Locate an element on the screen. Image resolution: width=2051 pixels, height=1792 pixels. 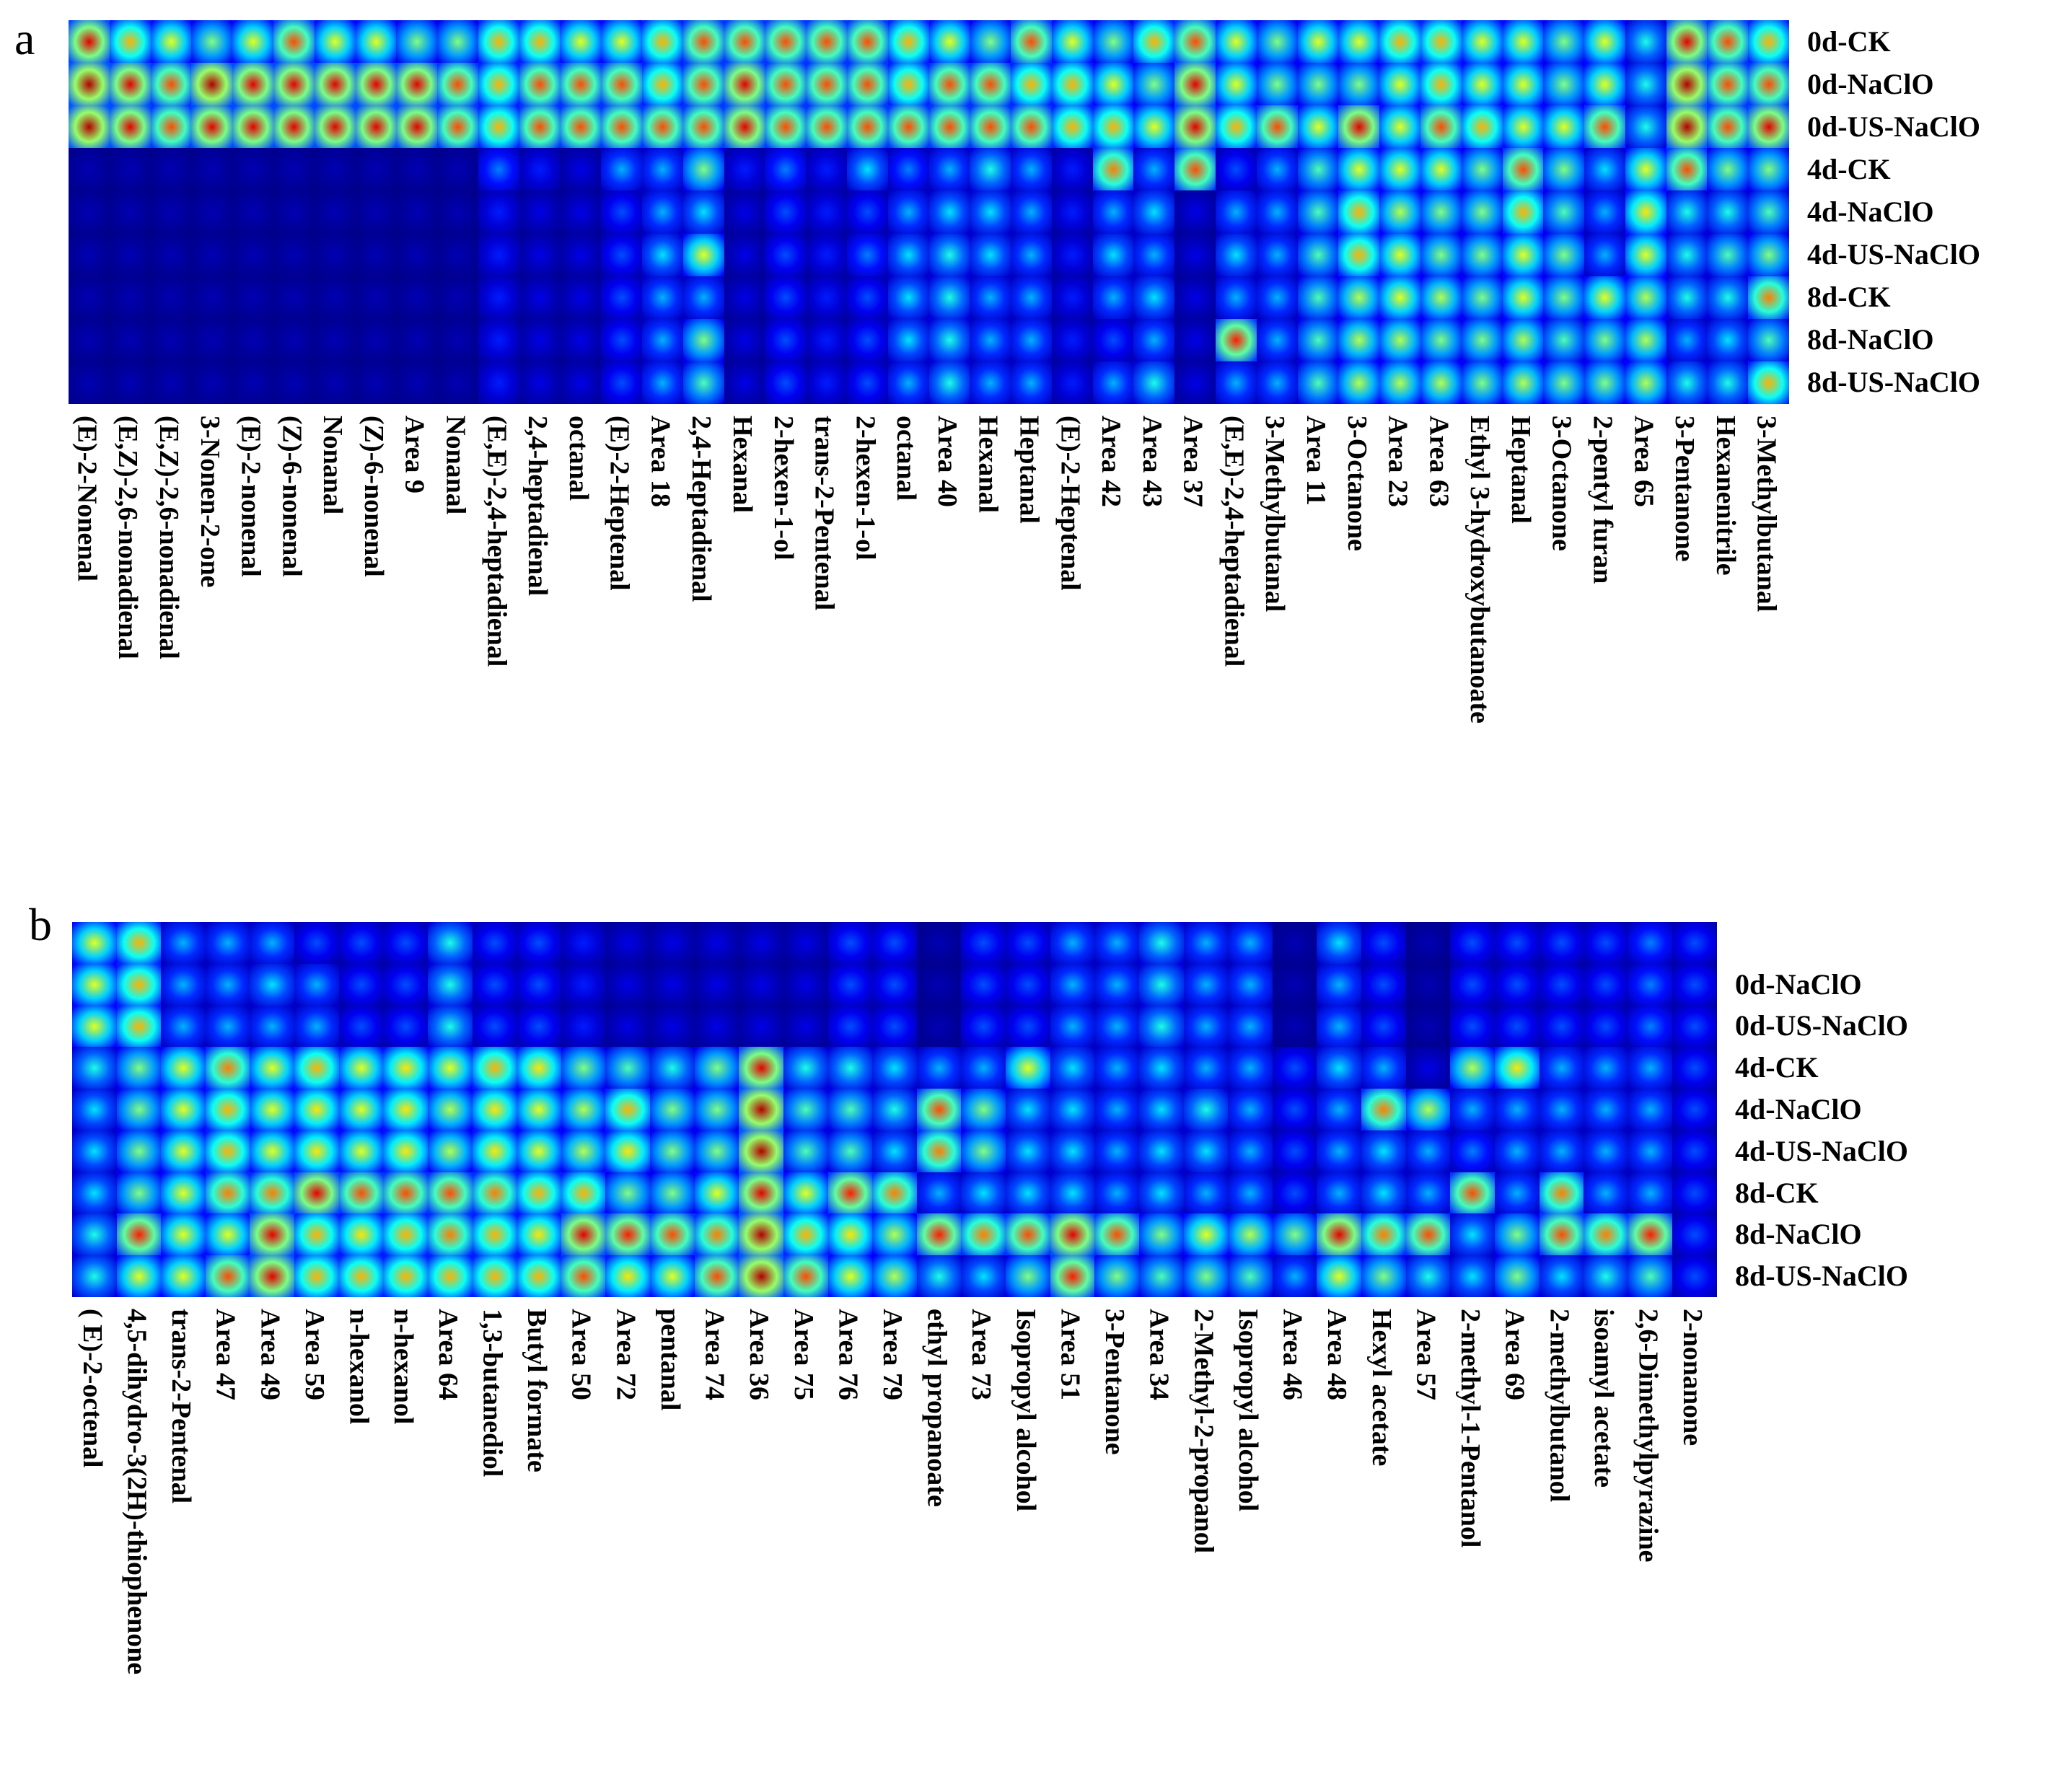
column-label: Area 34 is located at coordinates (1158, 1354).